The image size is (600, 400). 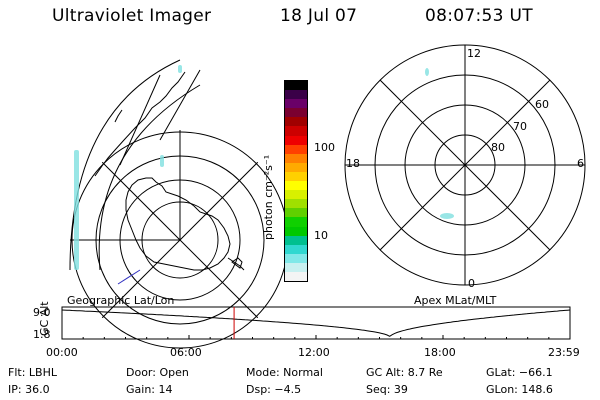 What do you see at coordinates (479, 16) in the screenshot?
I see `observation-time: 08:07:53 UT` at bounding box center [479, 16].